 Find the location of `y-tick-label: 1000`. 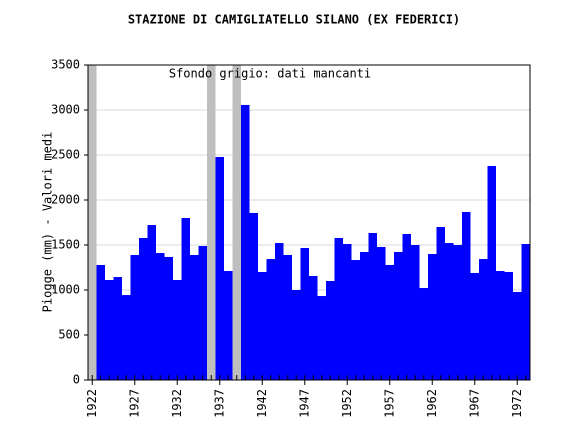

y-tick-label: 1000 is located at coordinates (65, 290).